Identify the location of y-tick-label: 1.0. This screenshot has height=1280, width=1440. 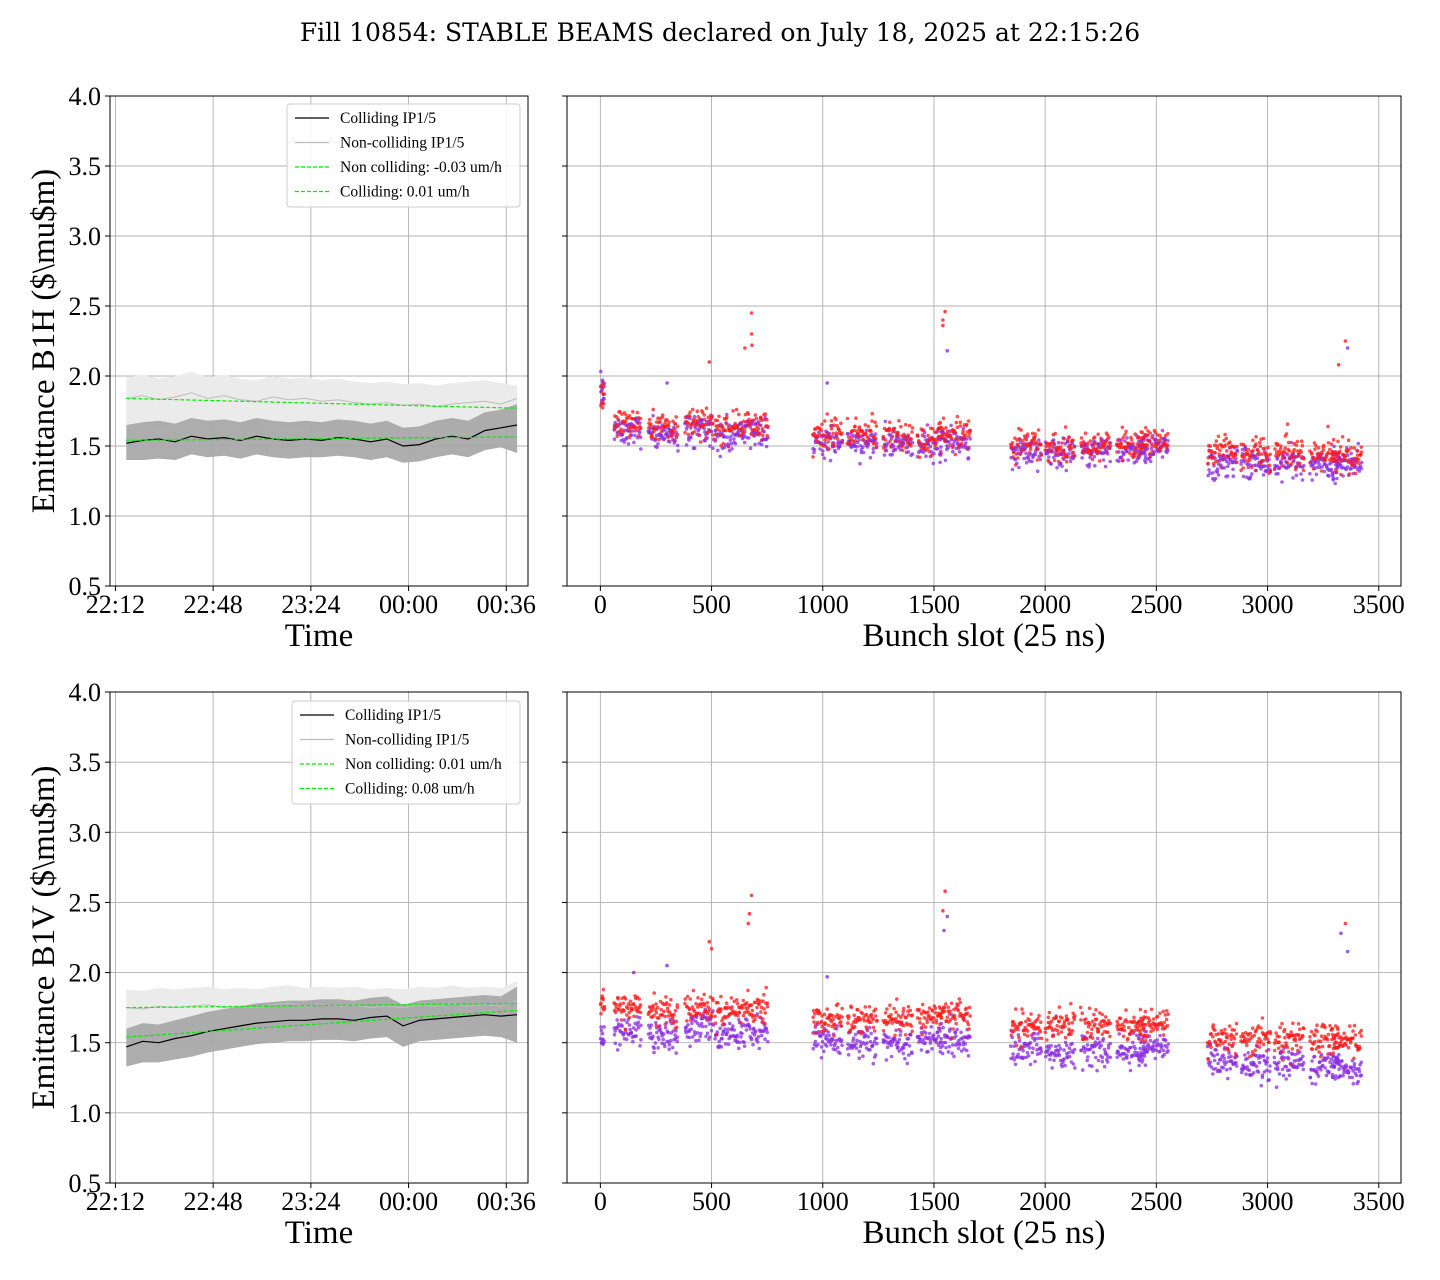
(85, 516).